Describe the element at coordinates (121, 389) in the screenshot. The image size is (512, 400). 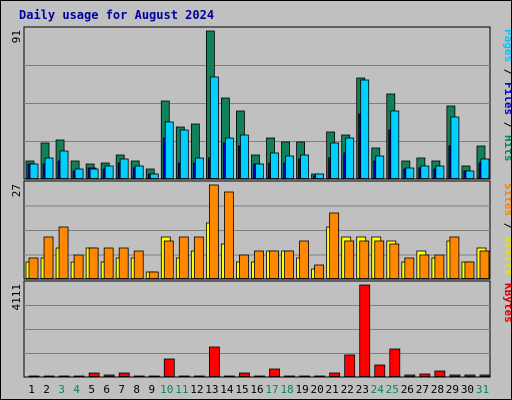
I see `day-label: 7` at that location.